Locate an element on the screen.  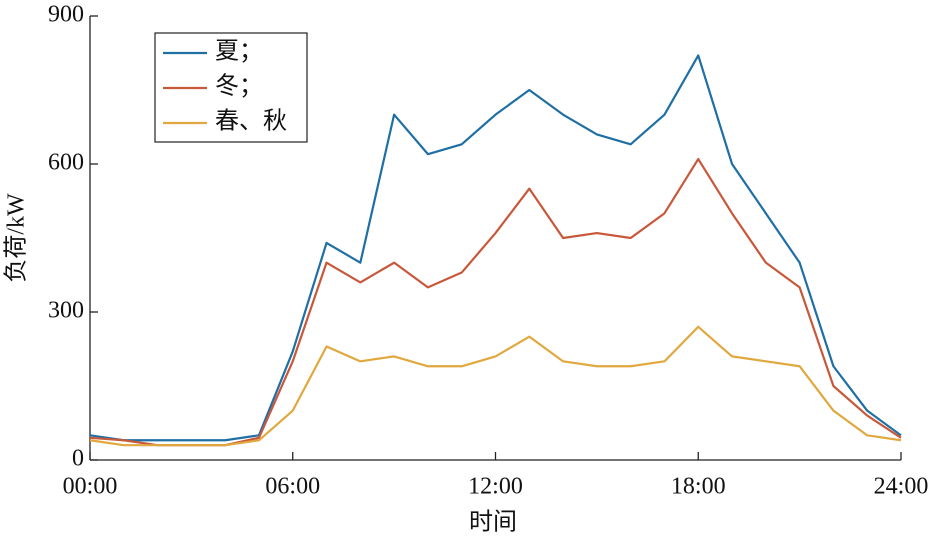
legend-label: 夏； is located at coordinates (239, 52).